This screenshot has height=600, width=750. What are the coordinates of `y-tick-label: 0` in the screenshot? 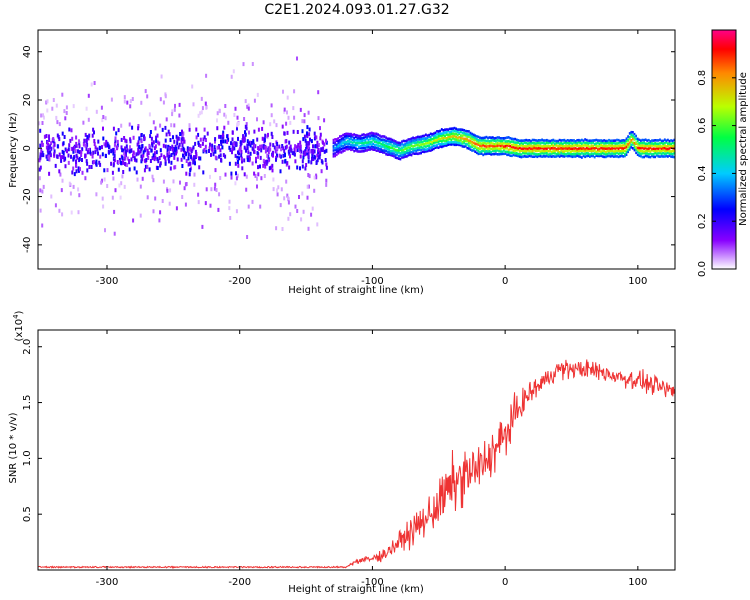 It's located at (27, 148).